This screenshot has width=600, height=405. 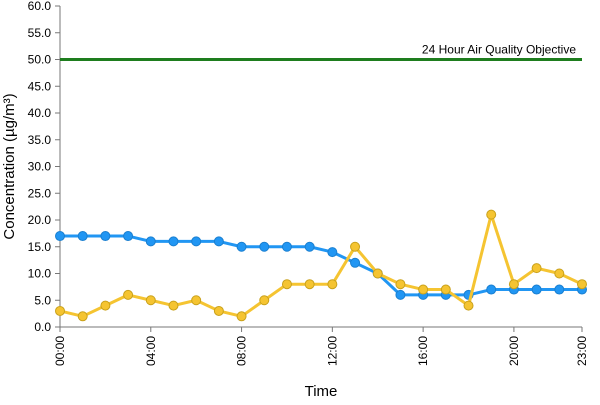 What do you see at coordinates (40, 274) in the screenshot?
I see `y-tick-label: 10.0` at bounding box center [40, 274].